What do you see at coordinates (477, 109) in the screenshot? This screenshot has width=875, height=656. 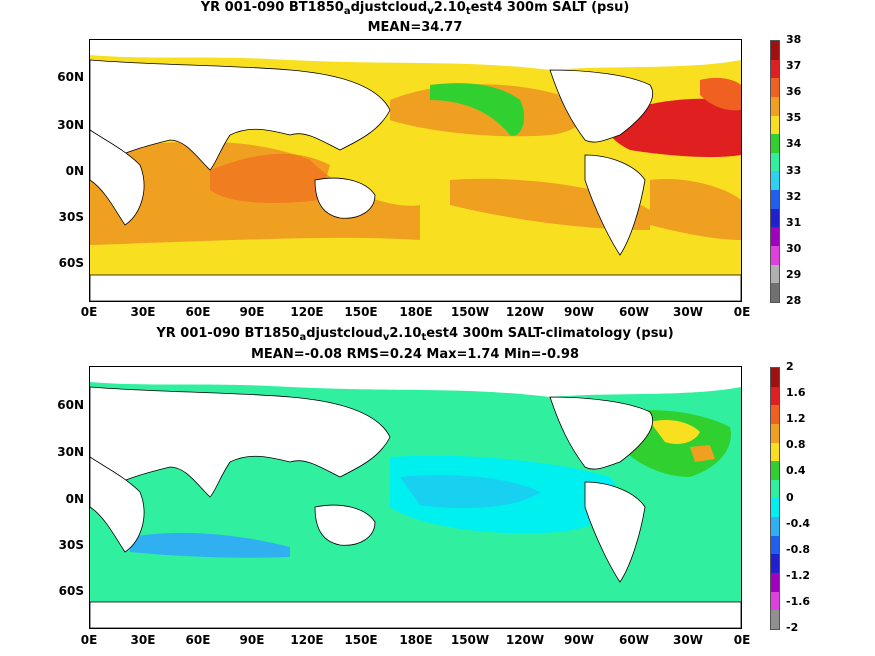 I see `north-pacific-low` at bounding box center [477, 109].